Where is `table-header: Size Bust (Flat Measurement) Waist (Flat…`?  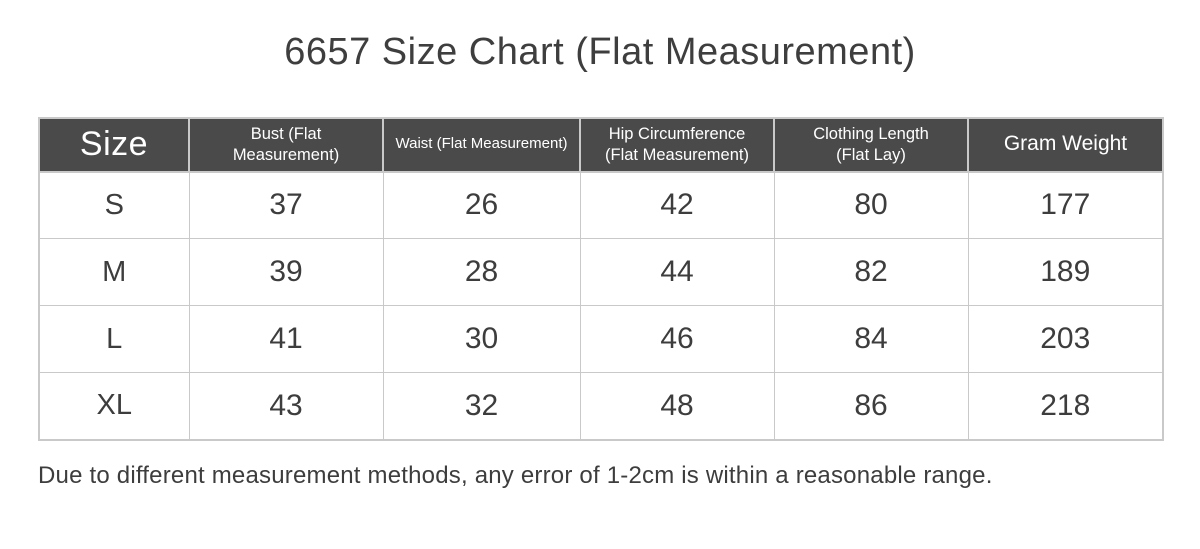 table-header: Size Bust (Flat Measurement) Waist (Flat… is located at coordinates (601, 144).